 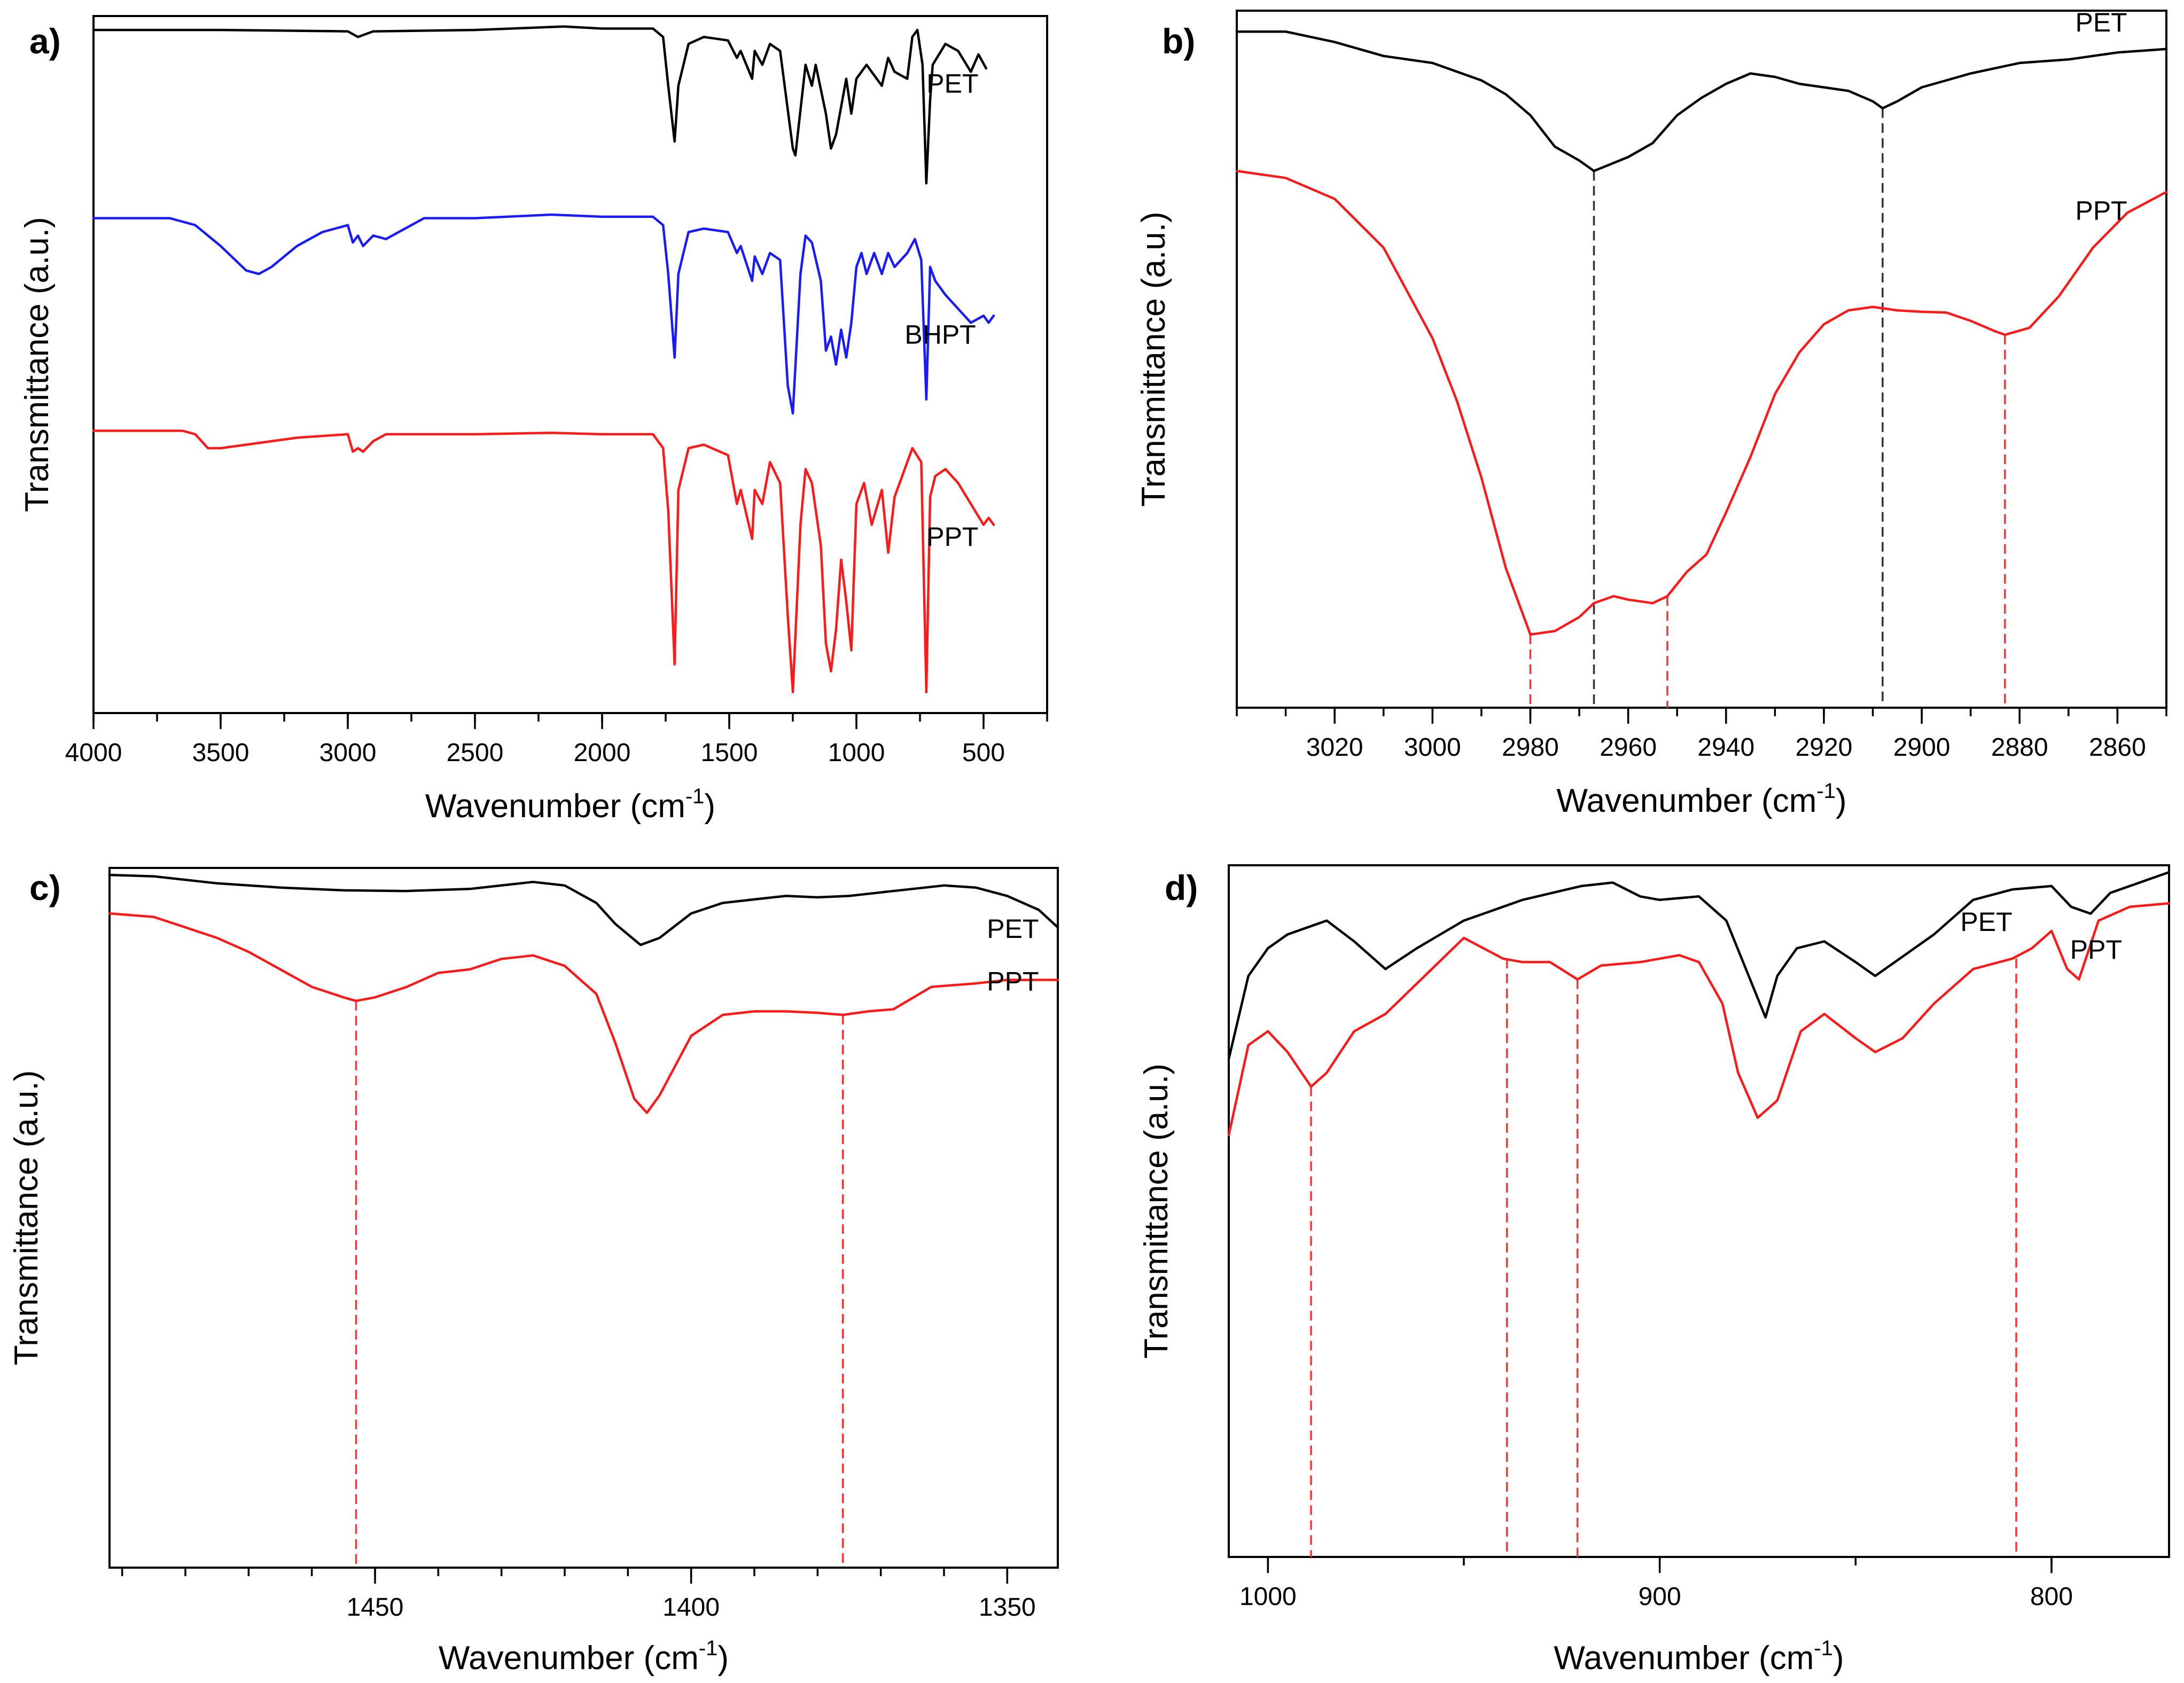 What do you see at coordinates (1628, 747) in the screenshot?
I see `x-tick-label: 2960` at bounding box center [1628, 747].